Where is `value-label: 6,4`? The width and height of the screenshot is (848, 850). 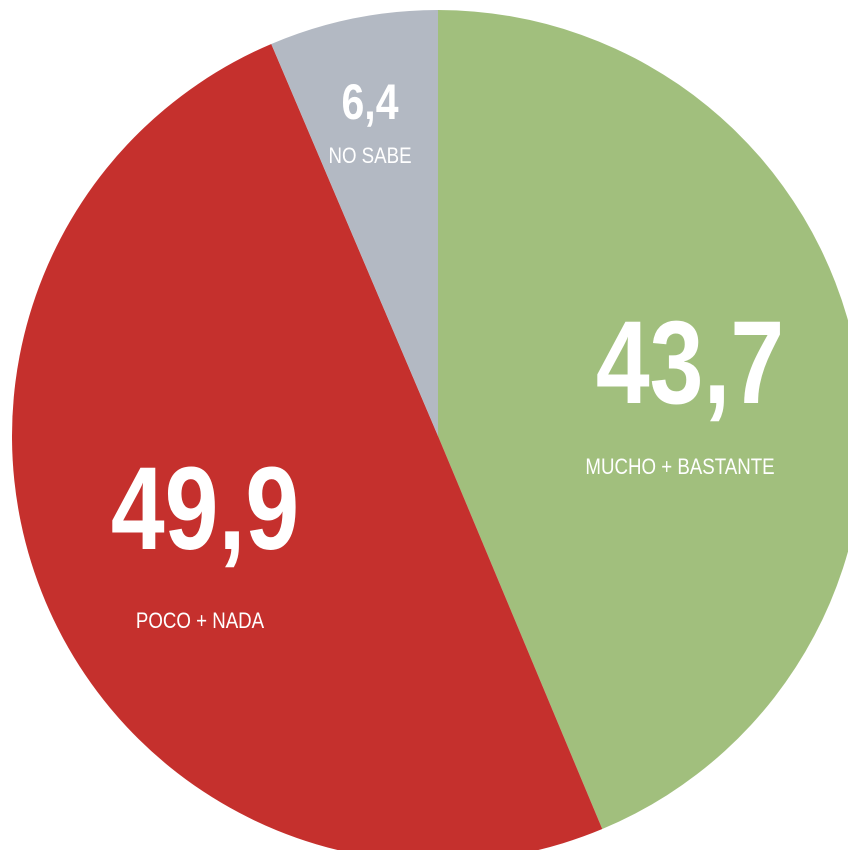 value-label: 6,4 is located at coordinates (371, 102).